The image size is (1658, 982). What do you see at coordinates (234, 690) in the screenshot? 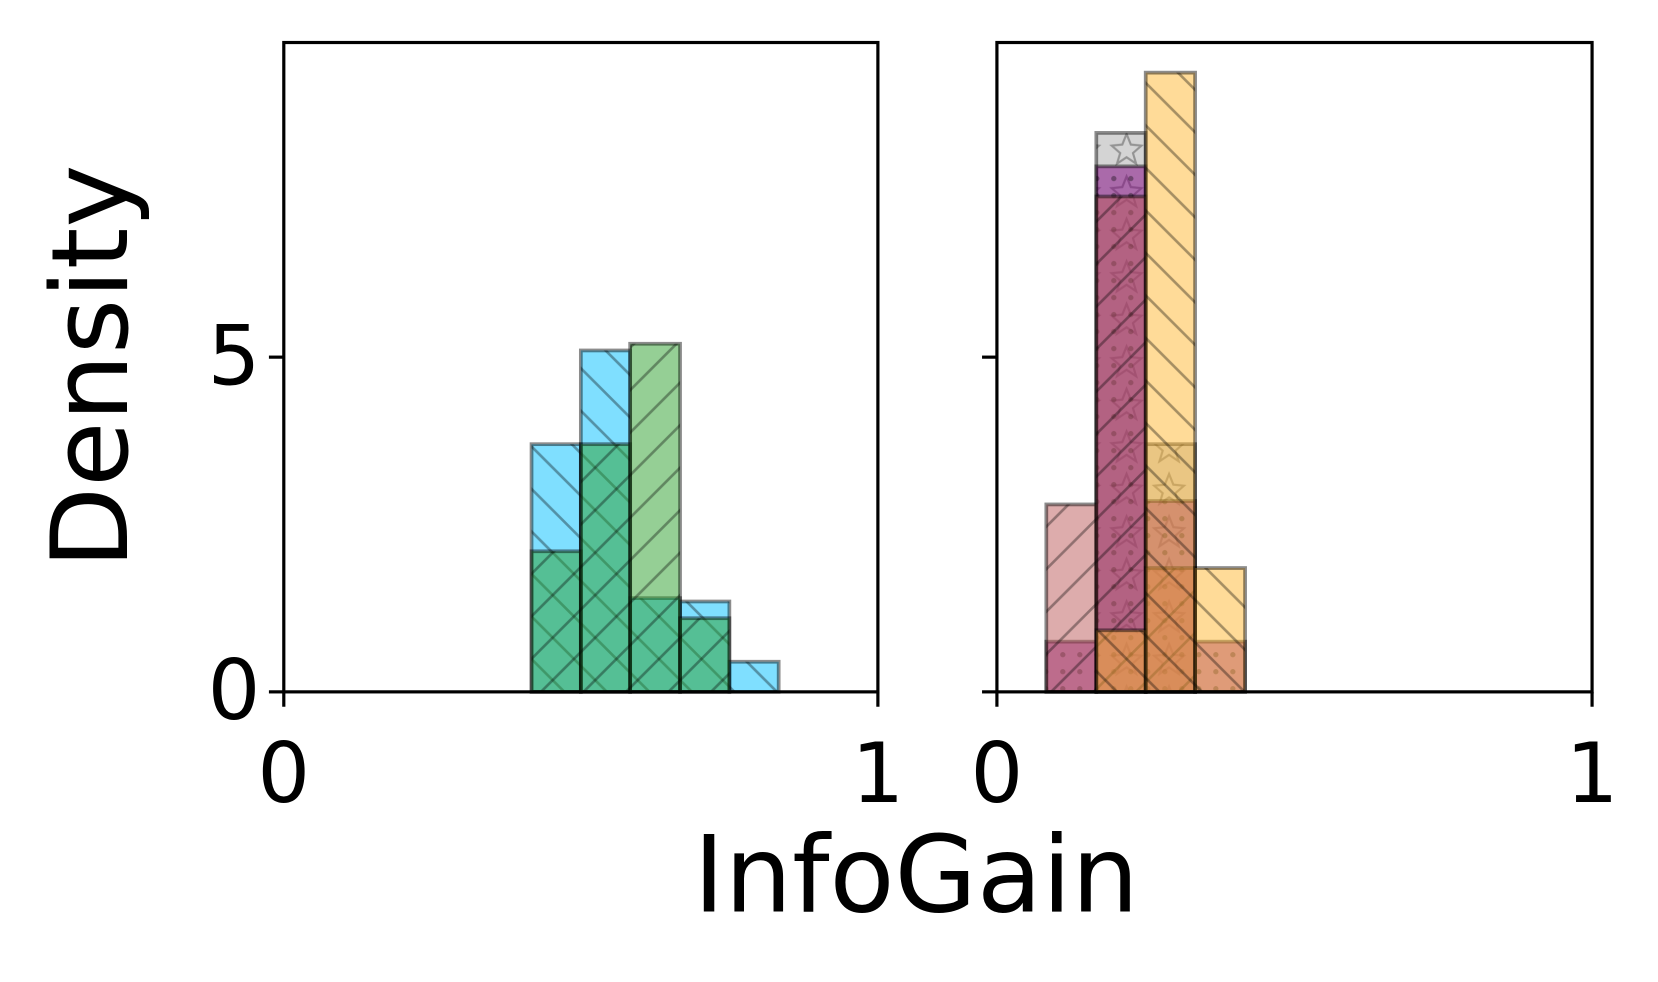
I see `y-tick-label: 0` at bounding box center [234, 690].